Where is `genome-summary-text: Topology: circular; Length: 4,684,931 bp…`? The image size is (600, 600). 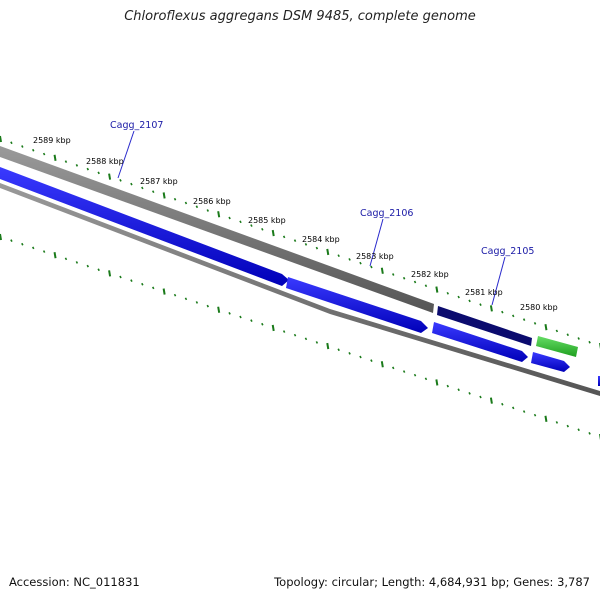 genome-summary-text: Topology: circular; Length: 4,684,931 bp… is located at coordinates (432, 582).